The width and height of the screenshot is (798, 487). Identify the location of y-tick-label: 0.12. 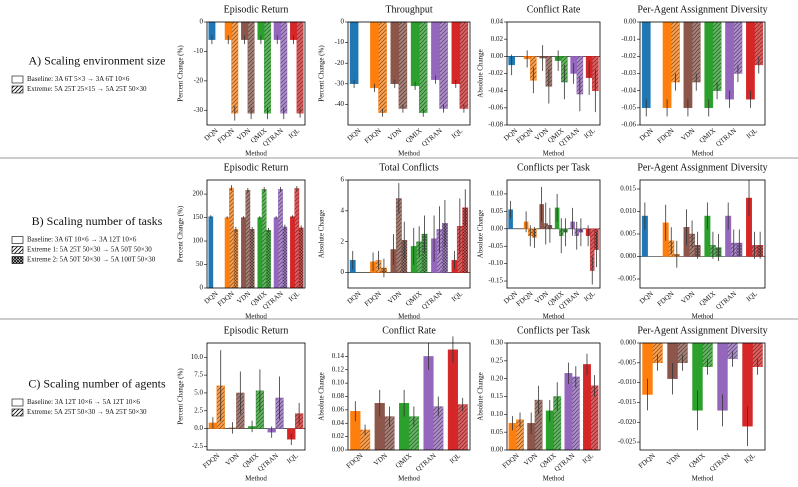
(338, 369).